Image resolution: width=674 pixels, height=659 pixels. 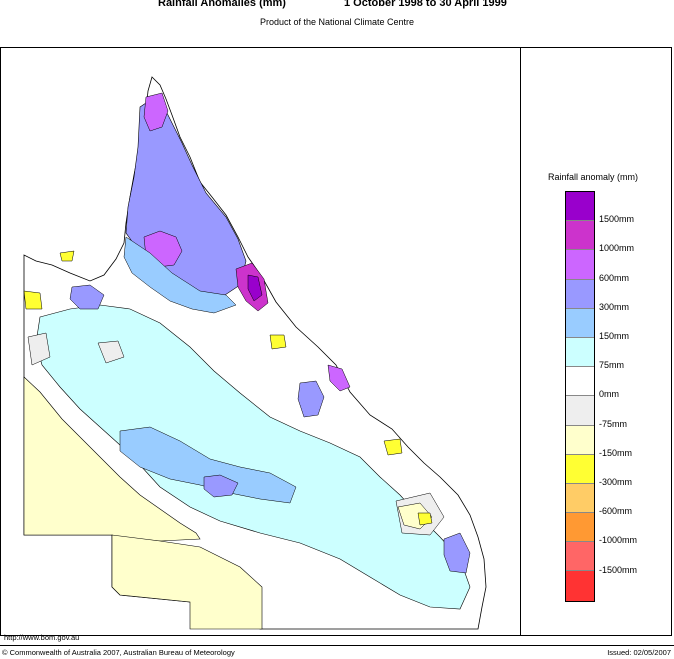 What do you see at coordinates (617, 219) in the screenshot?
I see `legend-tick-label: 1500mm` at bounding box center [617, 219].